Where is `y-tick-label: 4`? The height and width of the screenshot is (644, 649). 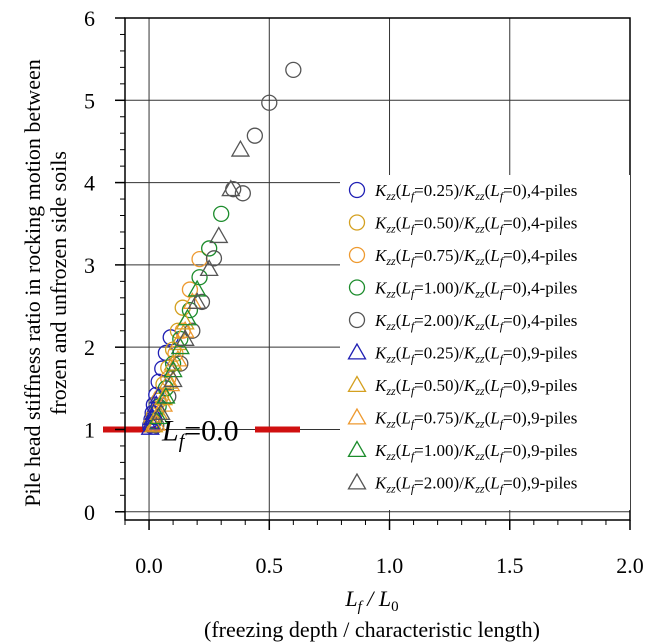 y-tick-label: 4 is located at coordinates (89, 183).